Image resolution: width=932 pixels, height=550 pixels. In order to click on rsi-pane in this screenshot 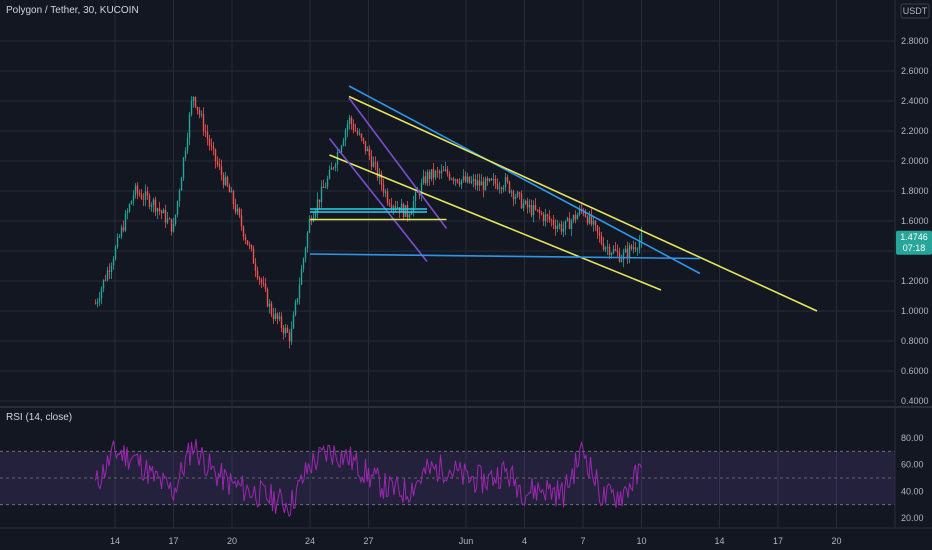, I will do `click(447, 478)`.